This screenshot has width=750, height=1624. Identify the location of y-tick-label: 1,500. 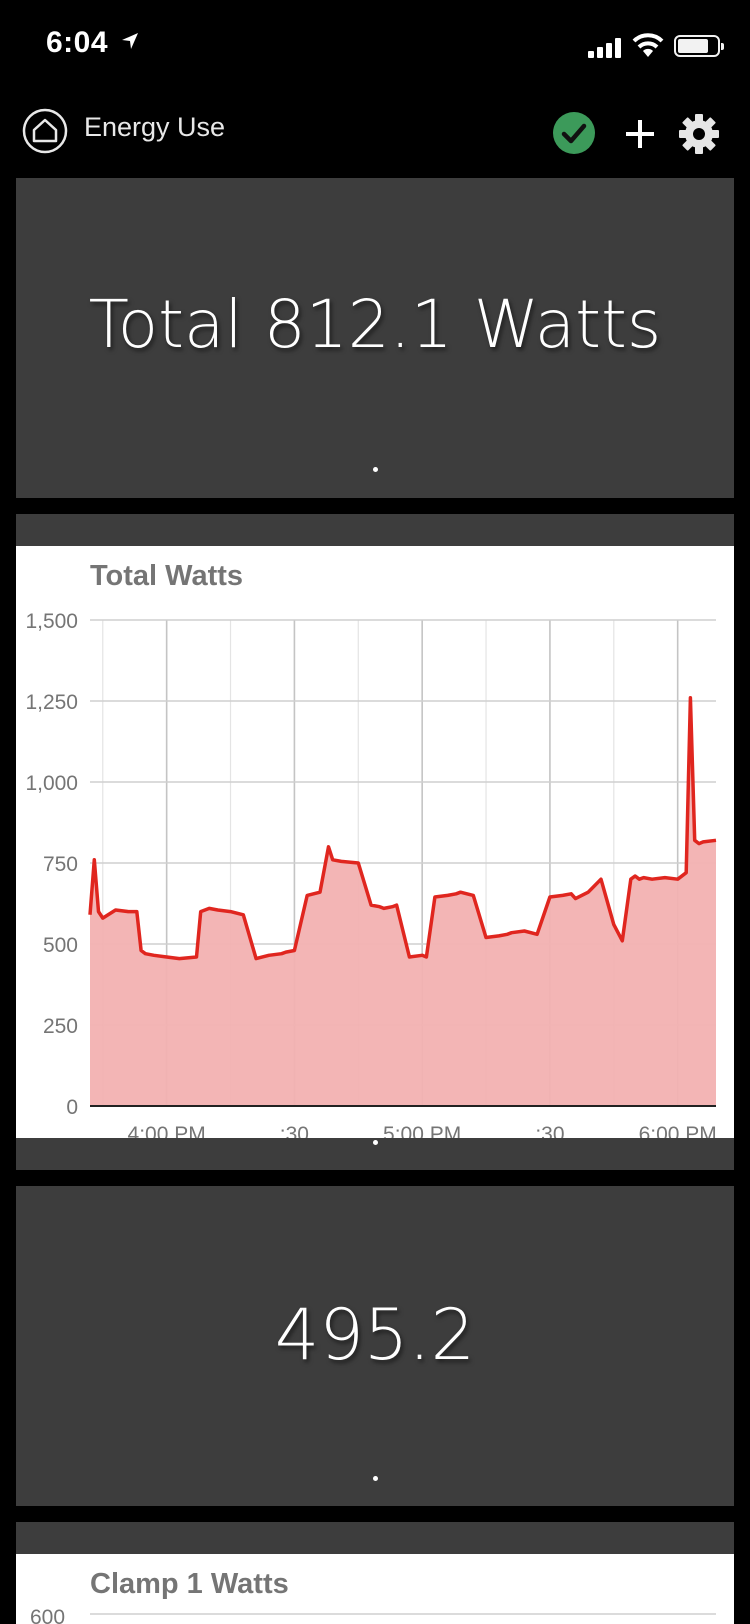
(51, 621).